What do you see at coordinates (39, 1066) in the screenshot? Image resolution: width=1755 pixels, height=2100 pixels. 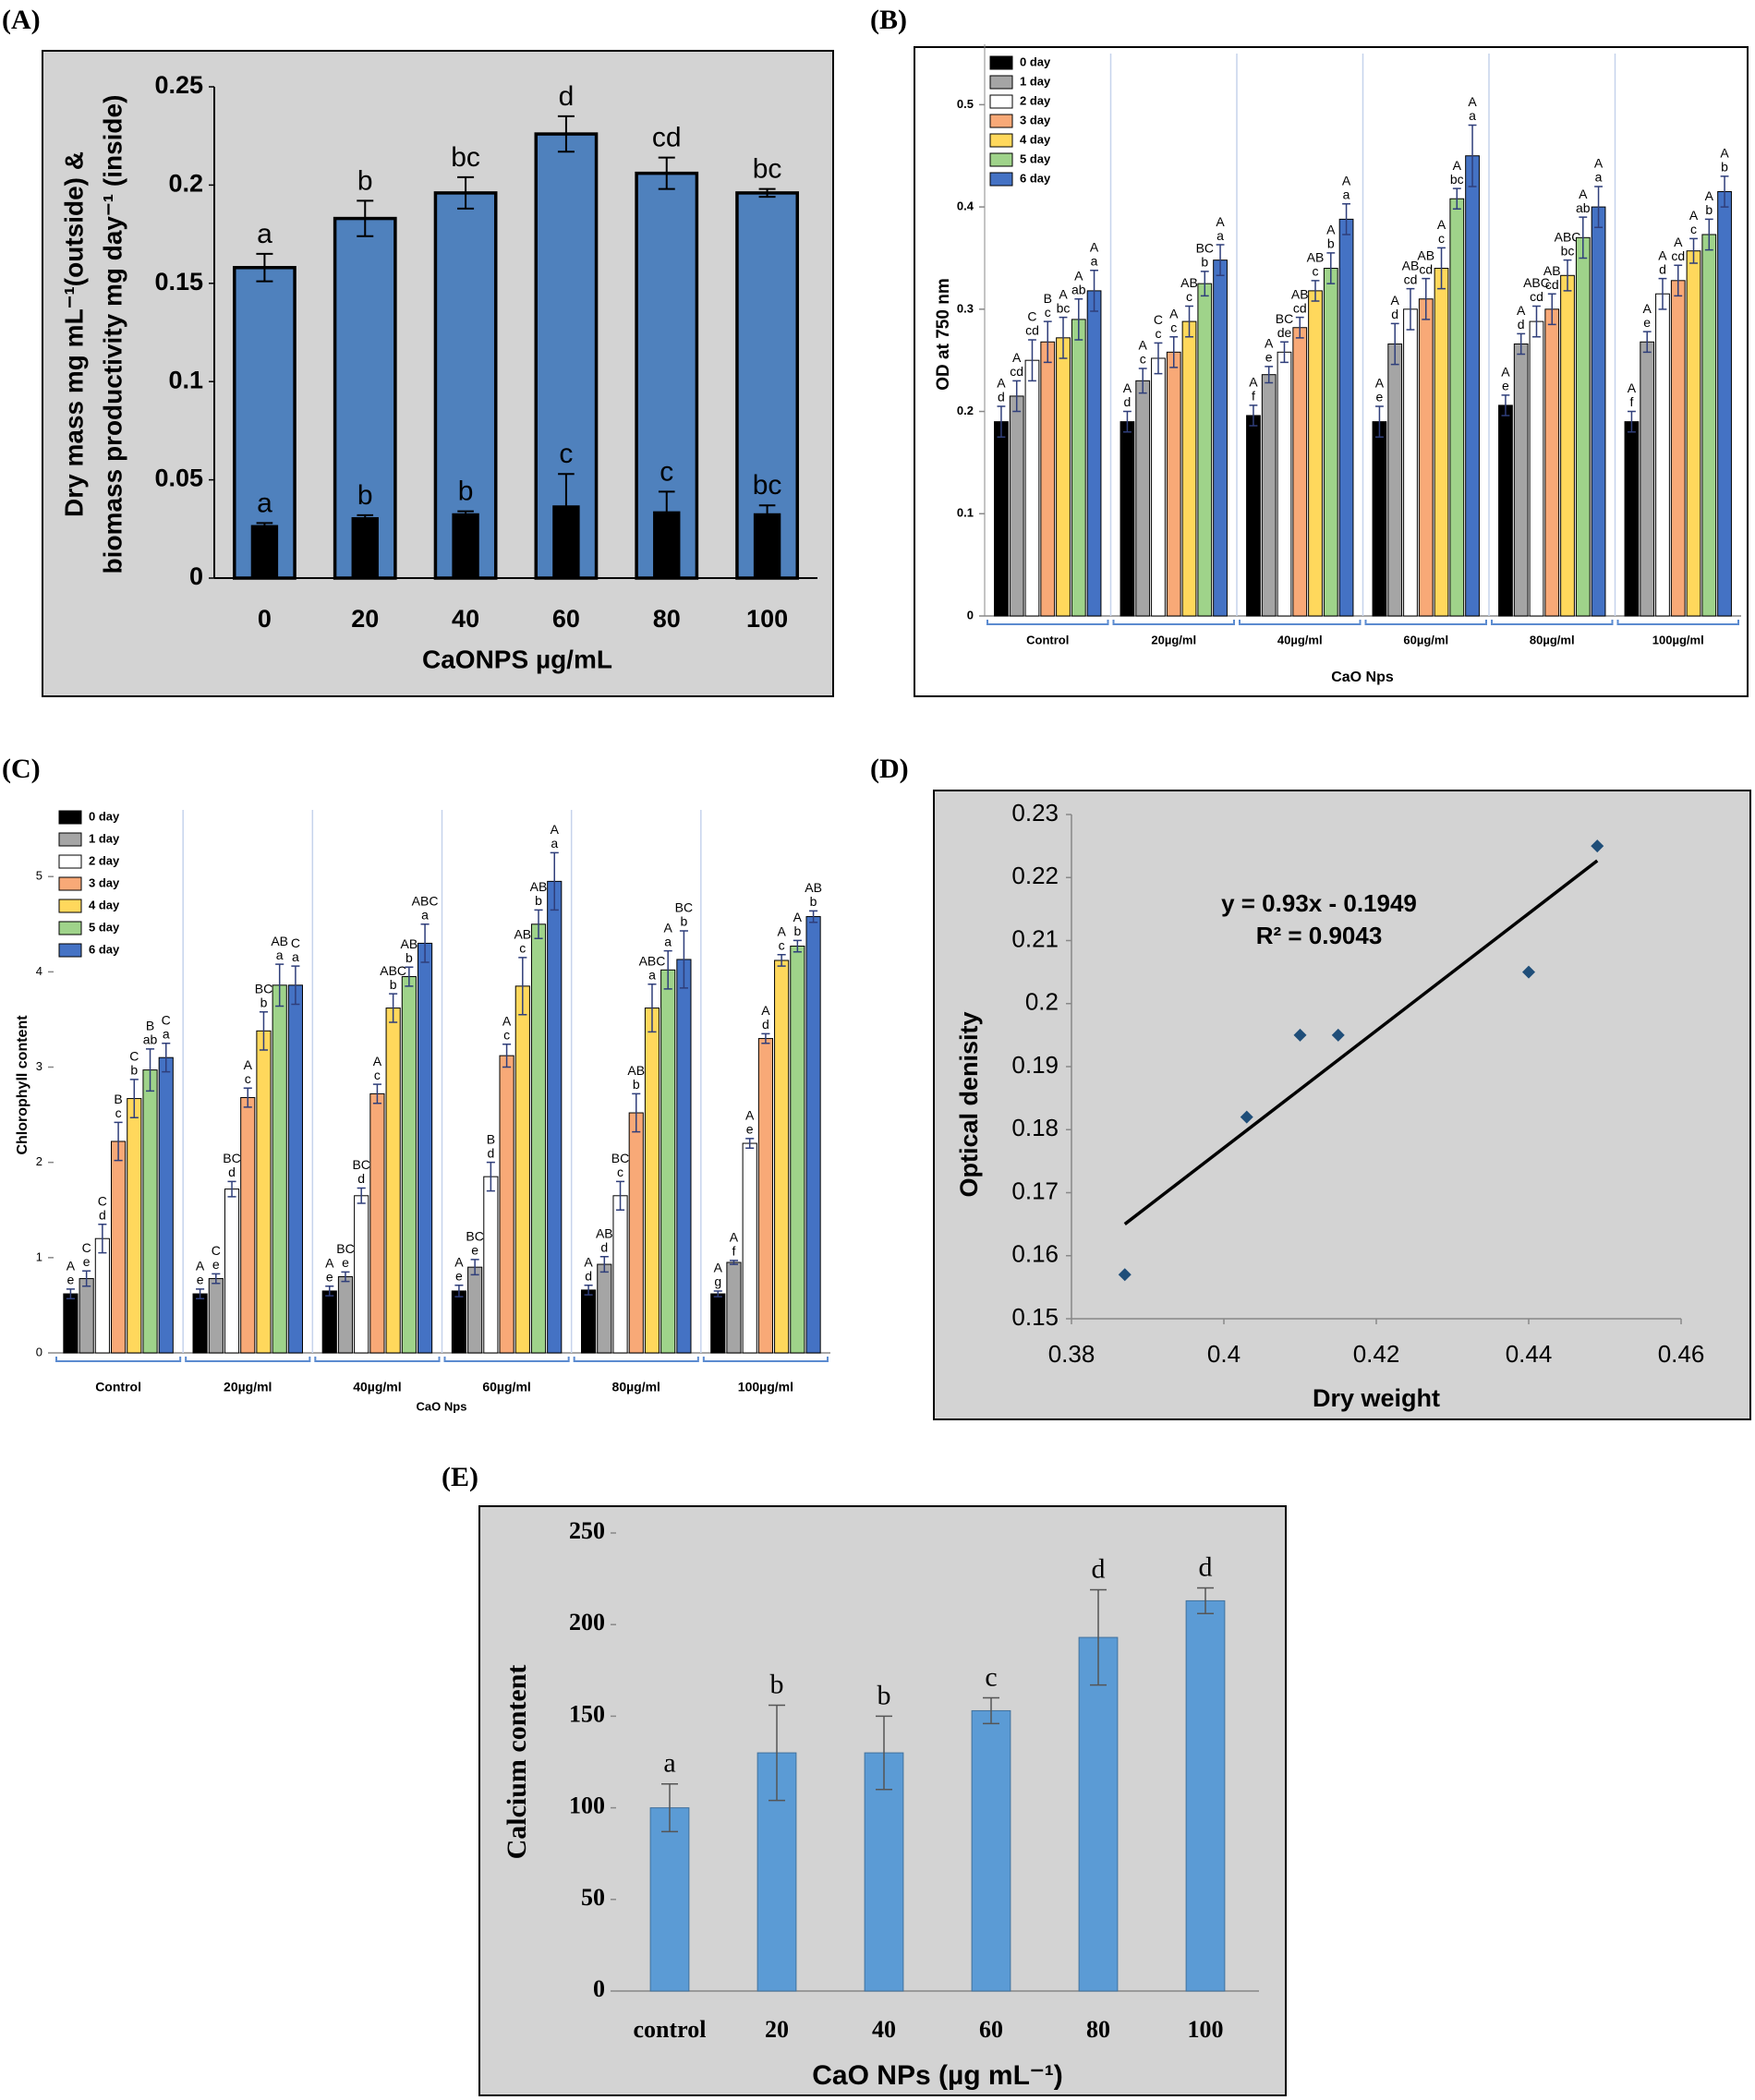 I see `y-tick-label: 3` at bounding box center [39, 1066].